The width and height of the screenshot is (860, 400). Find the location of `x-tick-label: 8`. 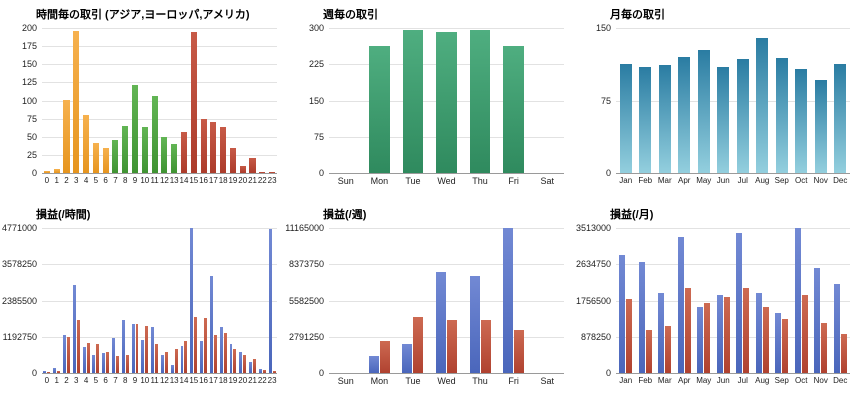

x-tick-label: 8 is located at coordinates (125, 180).